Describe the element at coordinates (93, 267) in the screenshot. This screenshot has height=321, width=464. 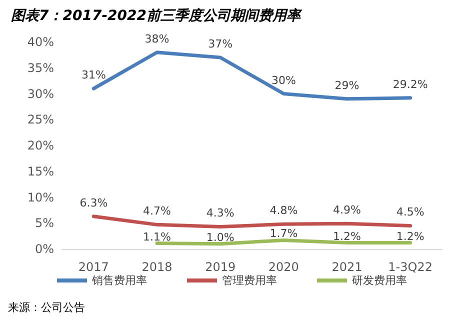
I see `x-tick-label: 2017` at that location.